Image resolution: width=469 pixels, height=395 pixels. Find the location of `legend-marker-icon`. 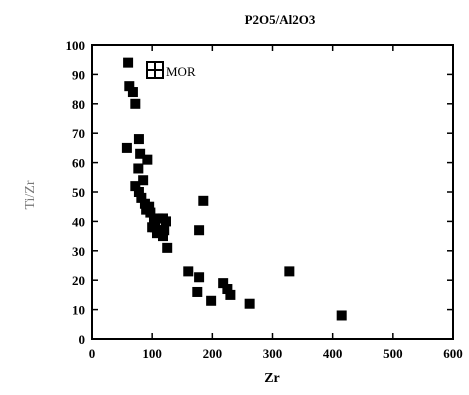

legend-marker-icon is located at coordinates (155, 70).